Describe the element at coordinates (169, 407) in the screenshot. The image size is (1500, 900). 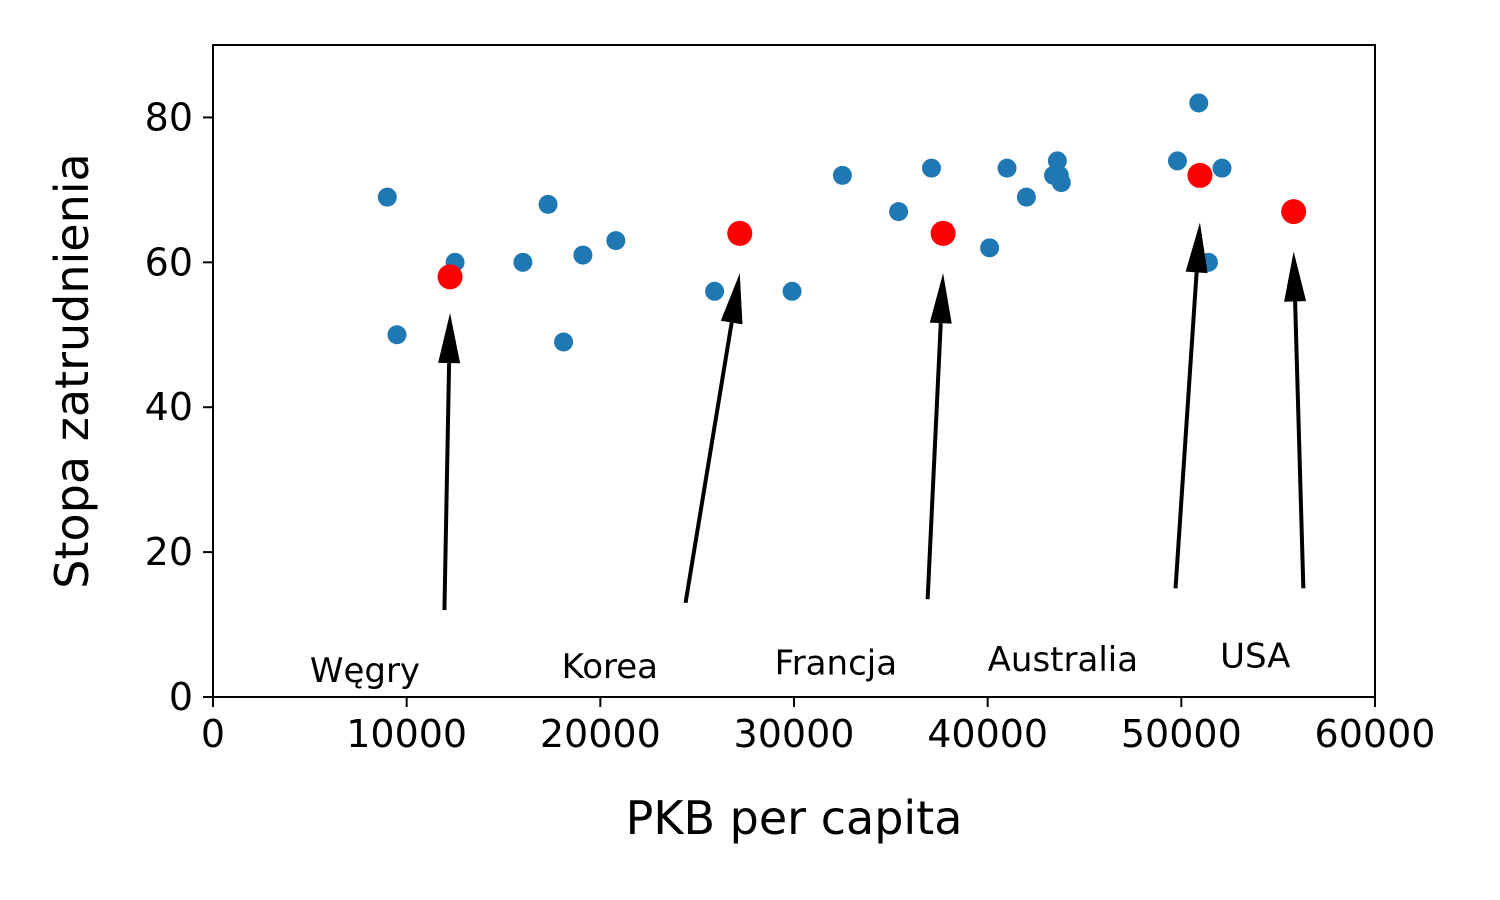
I see `y-tick-label: 40` at that location.